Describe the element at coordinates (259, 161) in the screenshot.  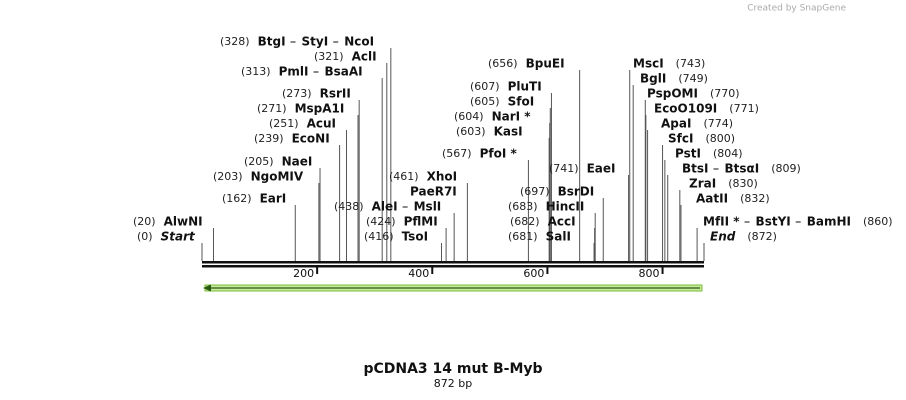
I see `site-position: (205)` at that location.